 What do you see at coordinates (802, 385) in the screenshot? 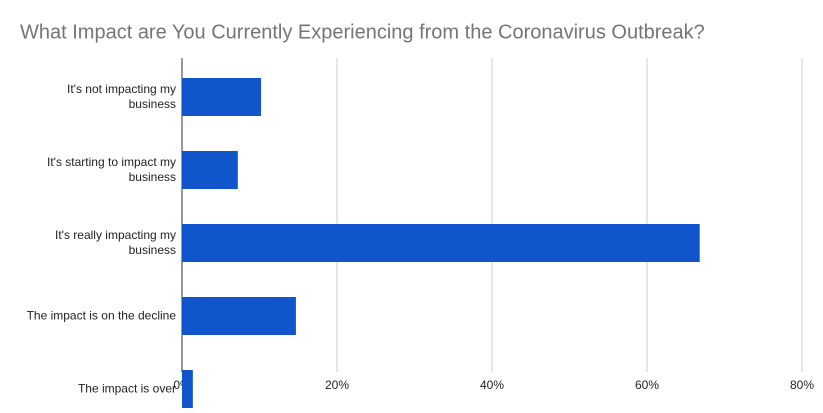
I see `x-tick-label: 80%` at bounding box center [802, 385].